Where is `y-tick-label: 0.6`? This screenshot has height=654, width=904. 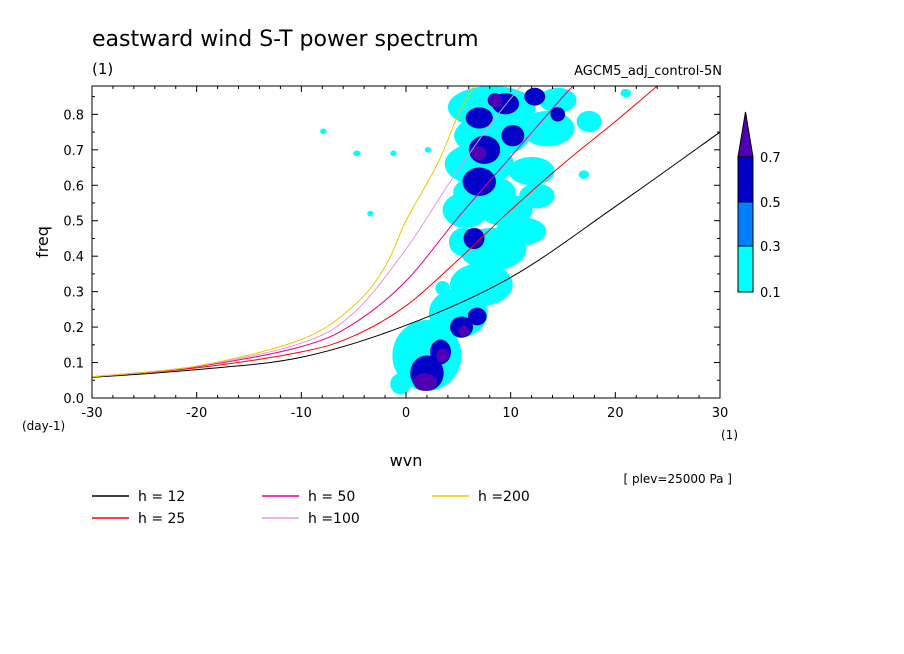
y-tick-label: 0.6 is located at coordinates (73, 186).